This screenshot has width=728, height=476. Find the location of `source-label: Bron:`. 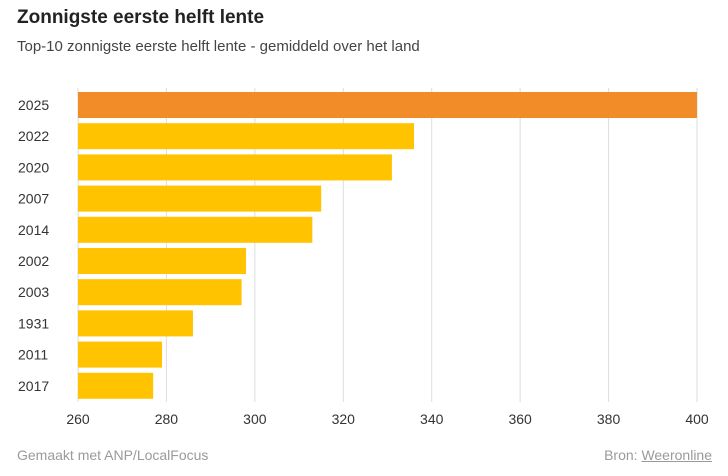

source-label: Bron: is located at coordinates (621, 455).